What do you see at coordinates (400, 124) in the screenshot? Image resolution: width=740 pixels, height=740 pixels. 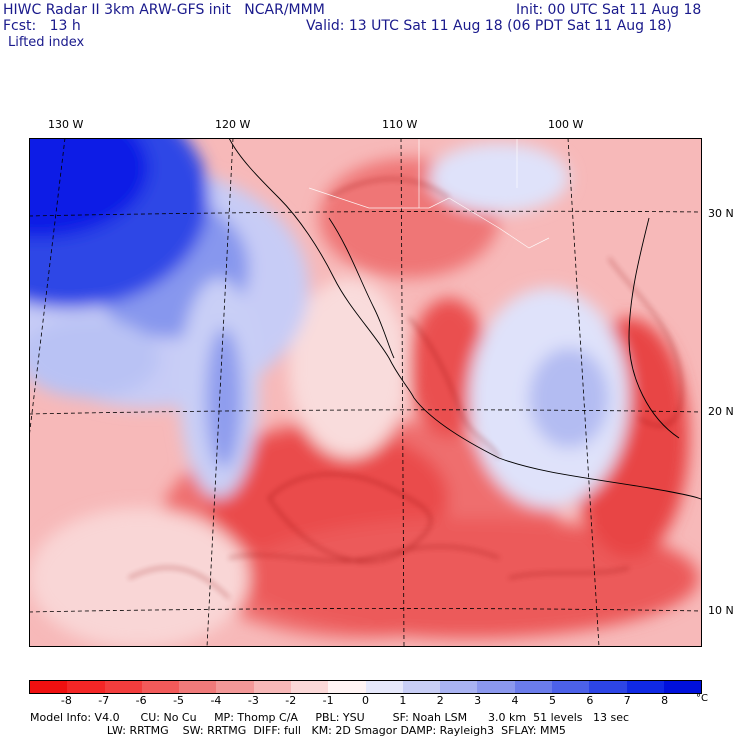 I see `lon-label-110w: 110 W` at bounding box center [400, 124].